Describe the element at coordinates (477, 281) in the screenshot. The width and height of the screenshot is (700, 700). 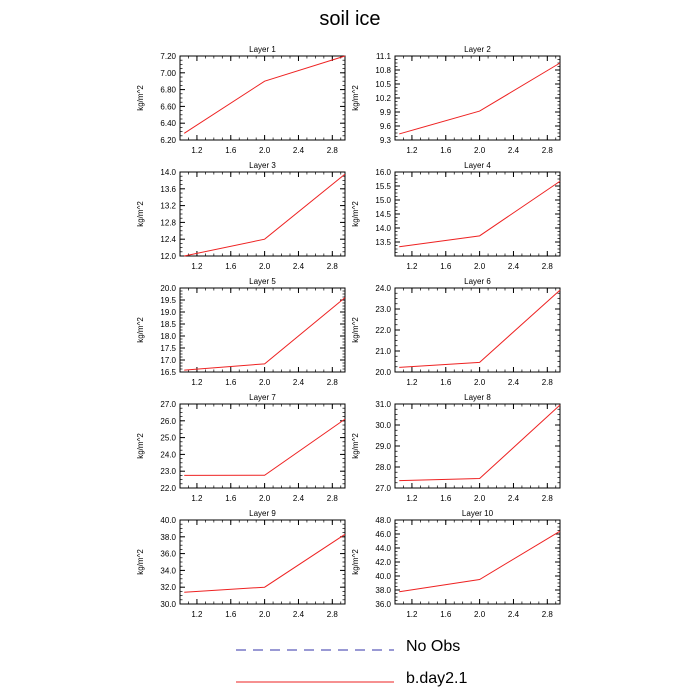
I see `panel-title: Layer 6` at that location.